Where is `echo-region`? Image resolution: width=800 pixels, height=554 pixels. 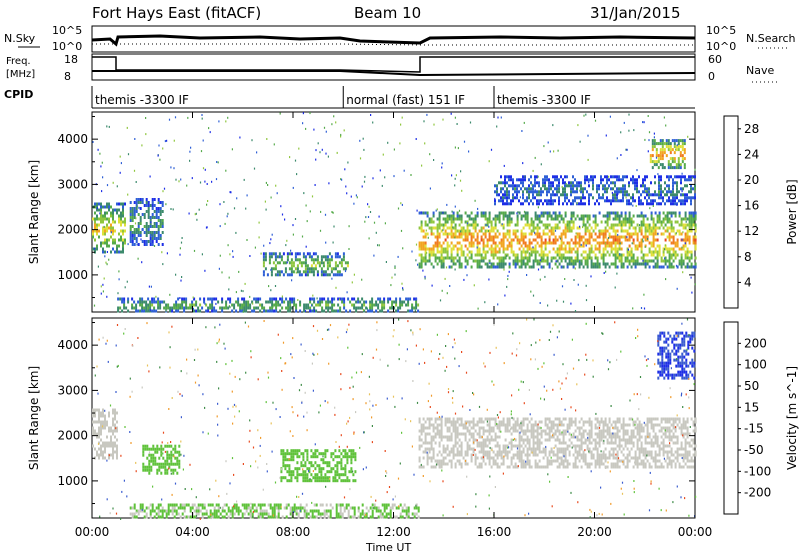 echo-region is located at coordinates (557, 443).